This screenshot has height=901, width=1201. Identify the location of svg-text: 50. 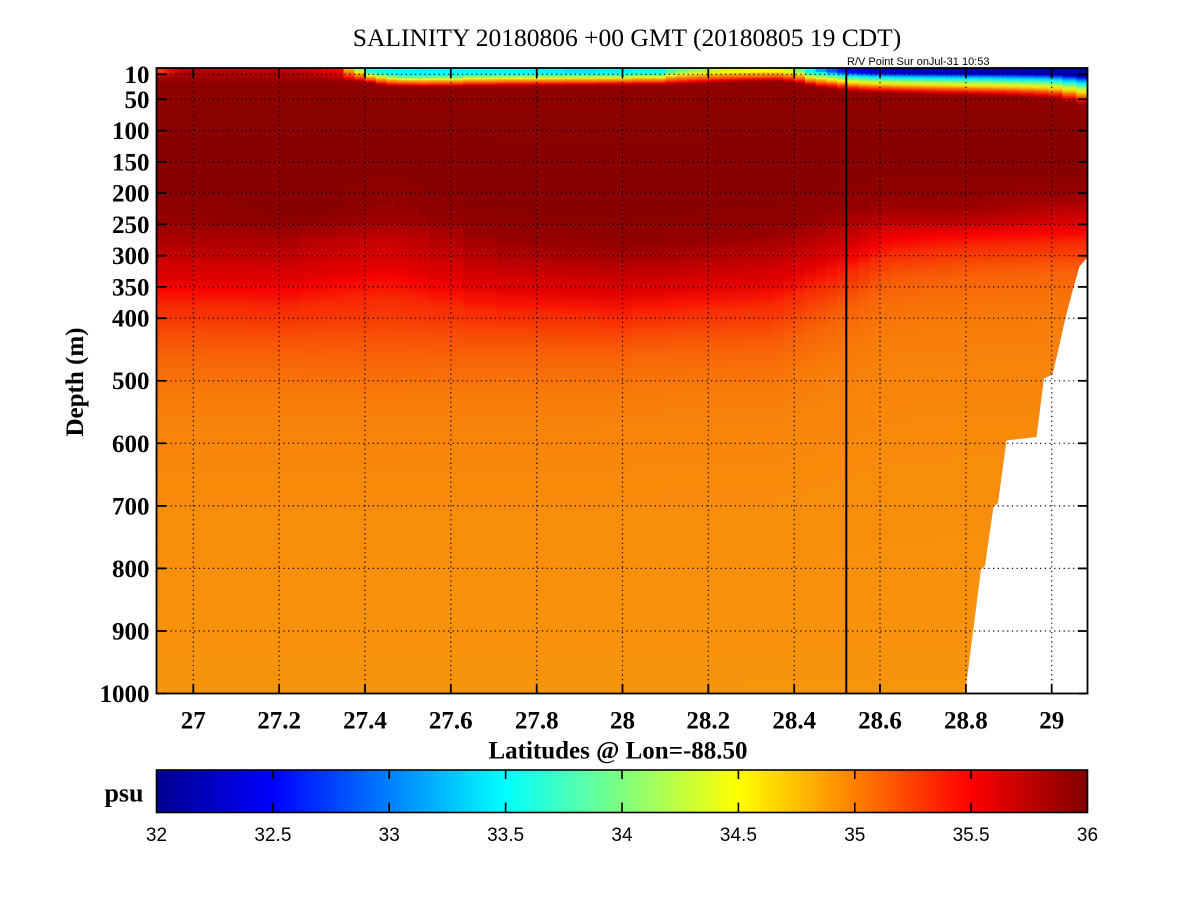
(137, 100).